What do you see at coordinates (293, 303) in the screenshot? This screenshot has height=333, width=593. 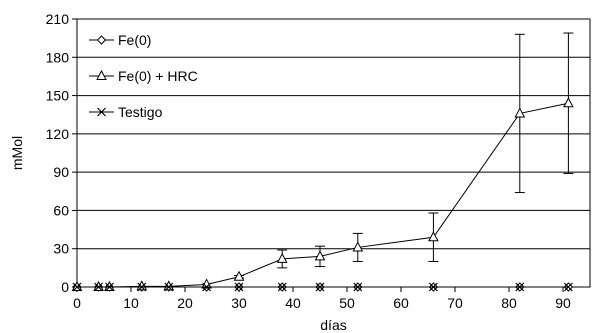 I see `x-tick-label: 40` at bounding box center [293, 303].